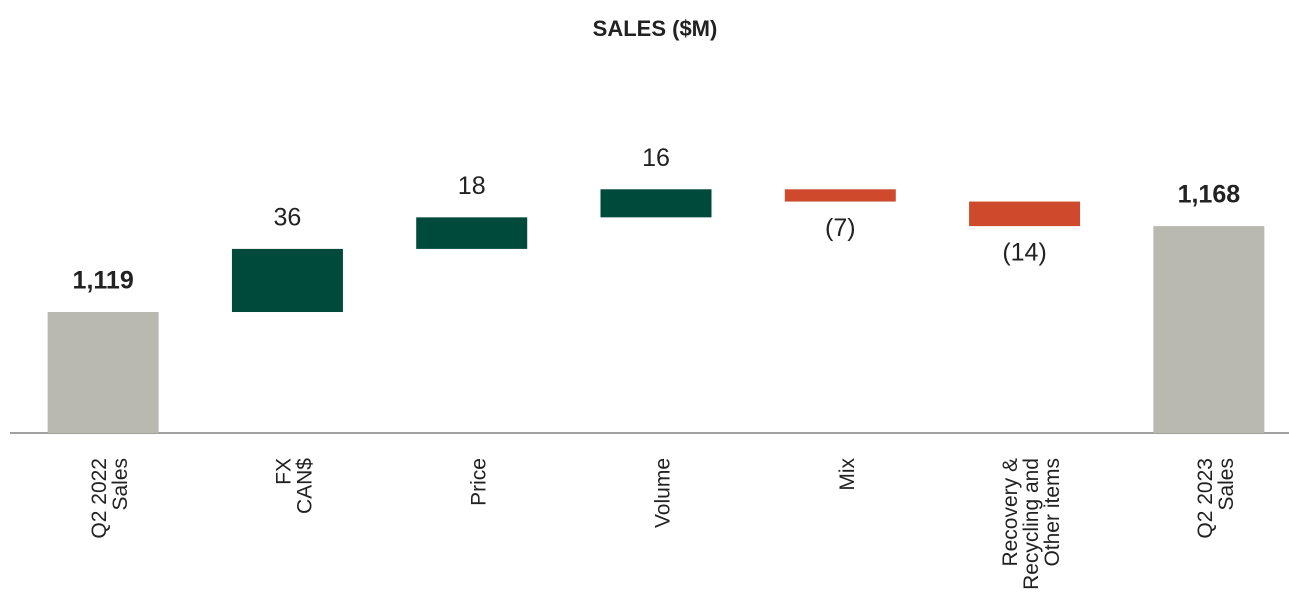 The height and width of the screenshot is (595, 1289). What do you see at coordinates (847, 474) in the screenshot?
I see `x-tick-label: Mix` at bounding box center [847, 474].